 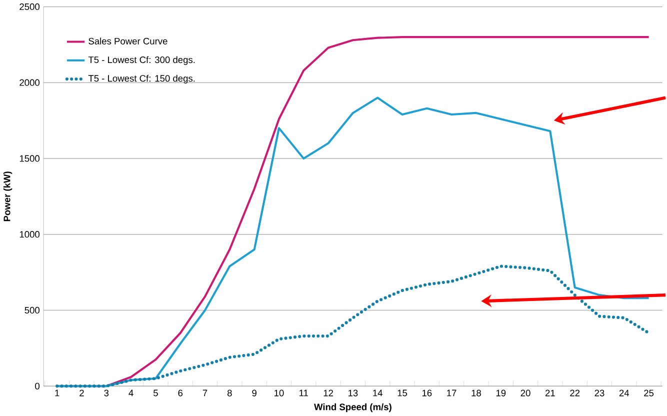 I want to click on x-tick-label: 5, so click(x=155, y=393).